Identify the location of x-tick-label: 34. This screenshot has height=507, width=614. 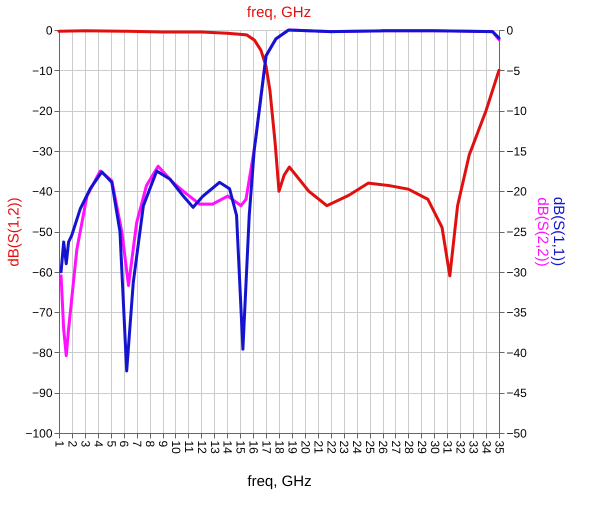
(487, 447).